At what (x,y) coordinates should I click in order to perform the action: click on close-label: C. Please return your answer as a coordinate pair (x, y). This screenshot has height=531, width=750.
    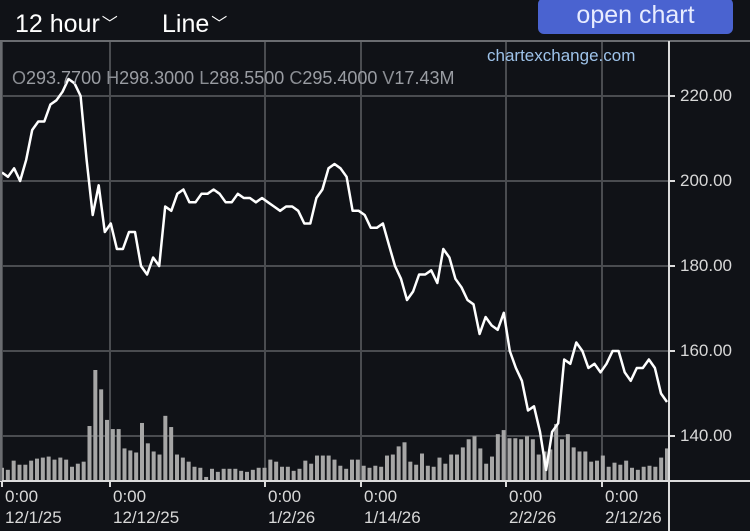
    Looking at the image, I should click on (296, 78).